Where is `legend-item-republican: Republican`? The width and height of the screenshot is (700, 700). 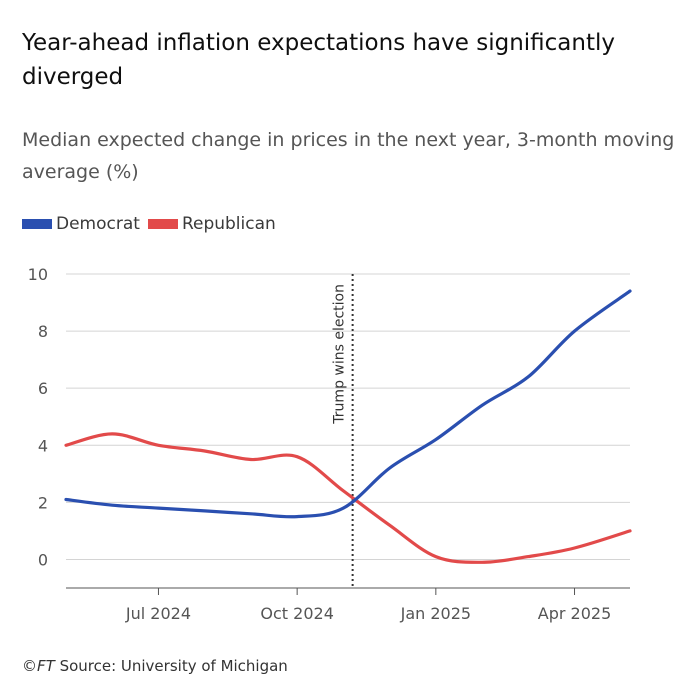 legend-item-republican: Republican is located at coordinates (211, 224).